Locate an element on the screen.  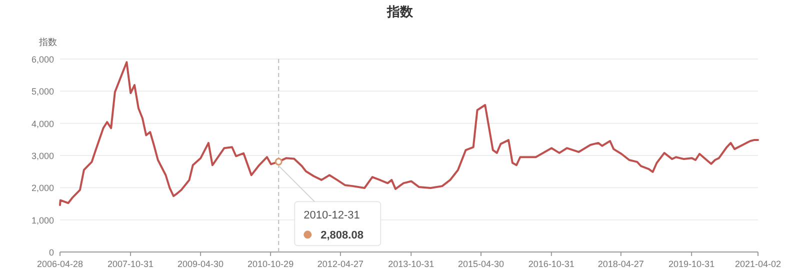
x-tick-label: 2018-04-27 is located at coordinates (621, 264).